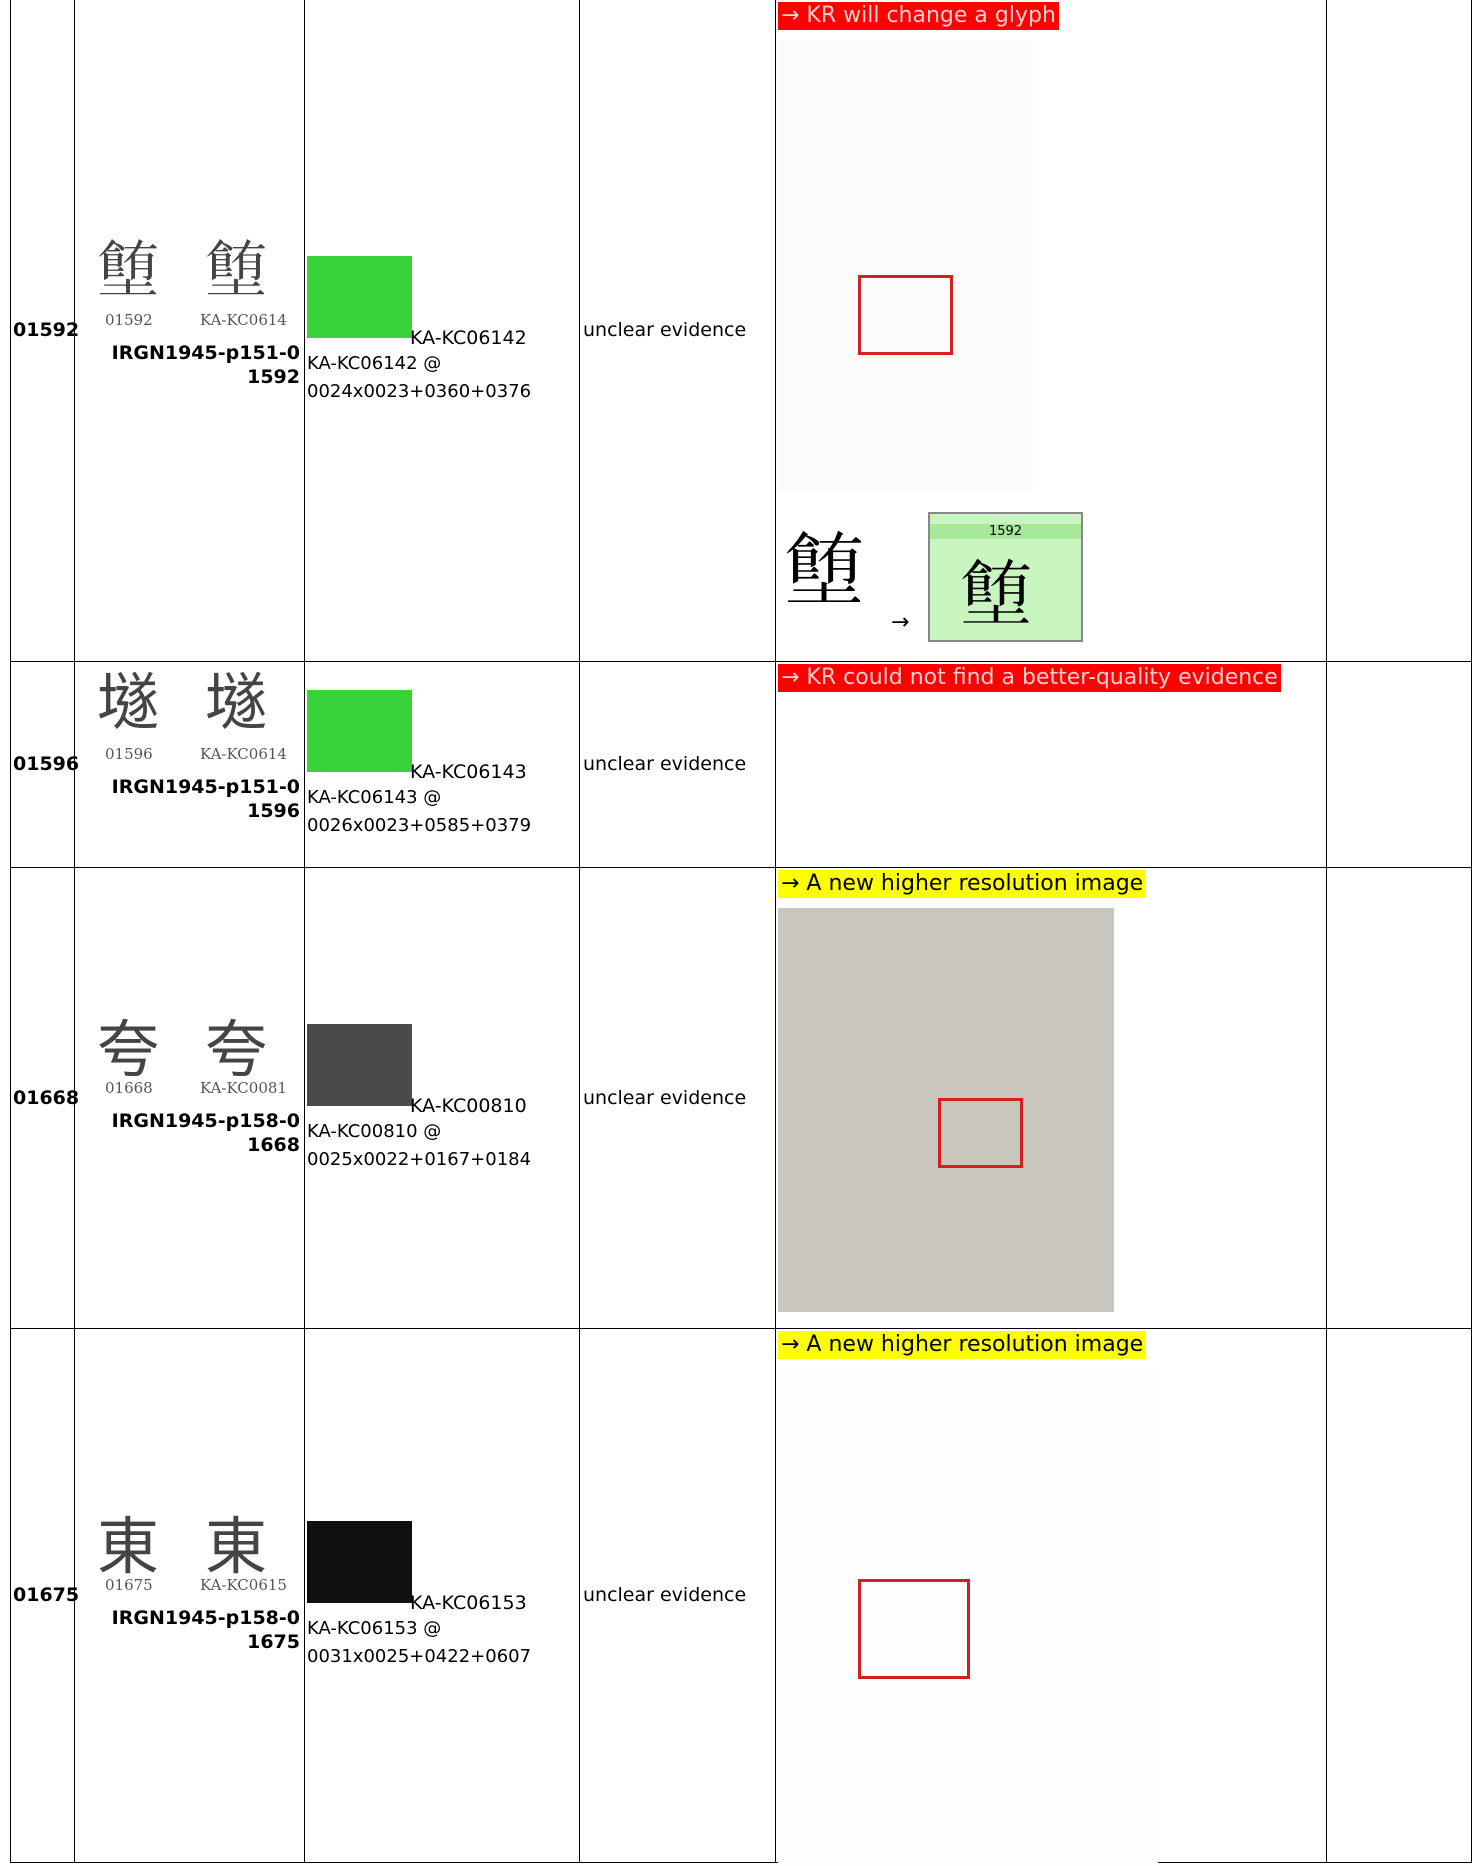 The width and height of the screenshot is (1474, 1866). I want to click on row-id: 01668, so click(46, 1097).